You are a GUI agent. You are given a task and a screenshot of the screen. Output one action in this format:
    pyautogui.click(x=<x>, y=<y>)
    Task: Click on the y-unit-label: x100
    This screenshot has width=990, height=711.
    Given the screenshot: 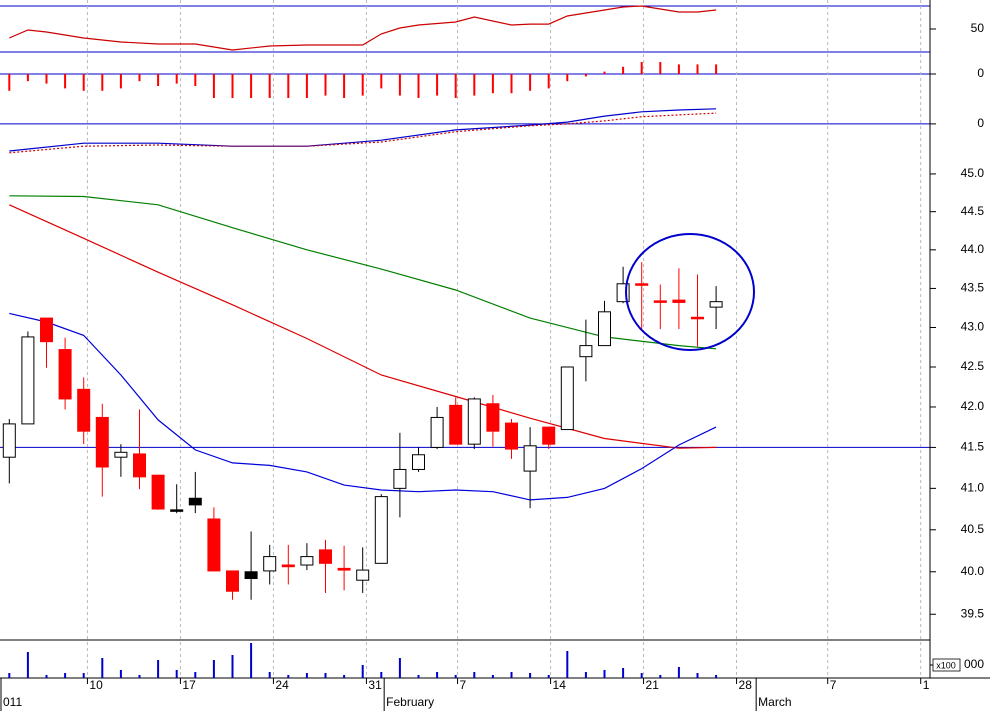 What is the action you would take?
    pyautogui.click(x=946, y=665)
    